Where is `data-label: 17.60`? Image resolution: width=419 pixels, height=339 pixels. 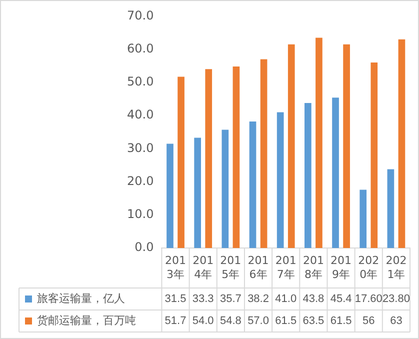
data-label: 17.60 is located at coordinates (368, 299).